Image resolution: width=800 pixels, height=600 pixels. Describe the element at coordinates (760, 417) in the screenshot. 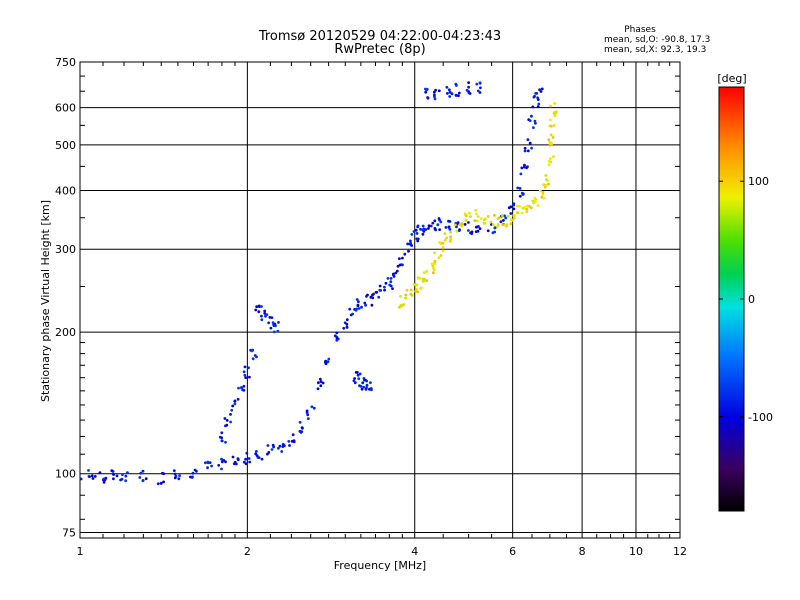

I see `colorbar-tick-label: -100` at that location.